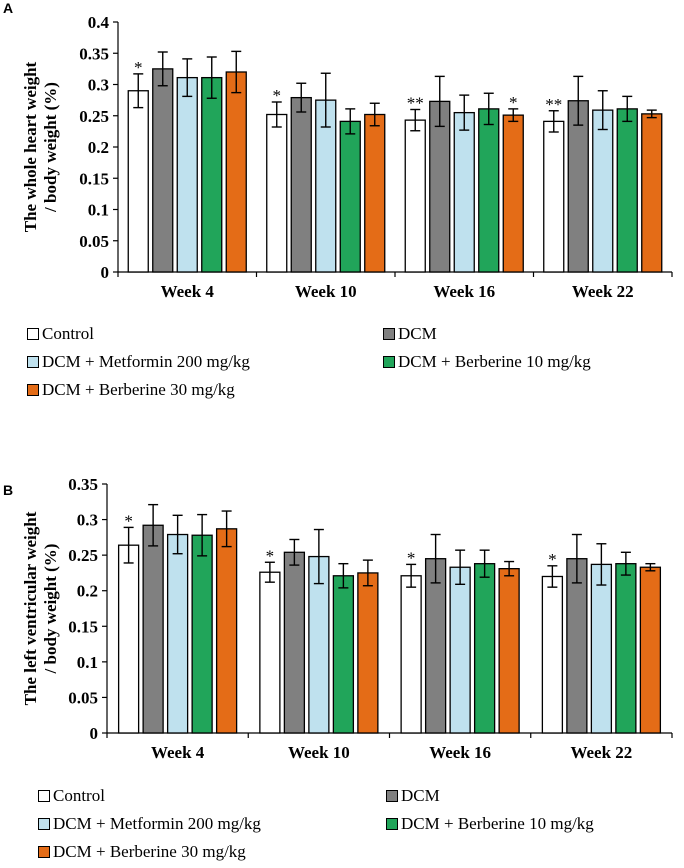  Describe the element at coordinates (8, 8) in the screenshot. I see `panel-label-a: A` at that location.